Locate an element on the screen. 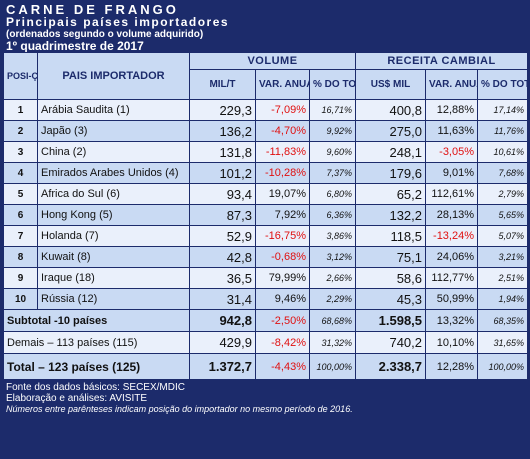 Image resolution: width=530 pixels, height=459 pixels. position-cell: 2 is located at coordinates (20, 131).